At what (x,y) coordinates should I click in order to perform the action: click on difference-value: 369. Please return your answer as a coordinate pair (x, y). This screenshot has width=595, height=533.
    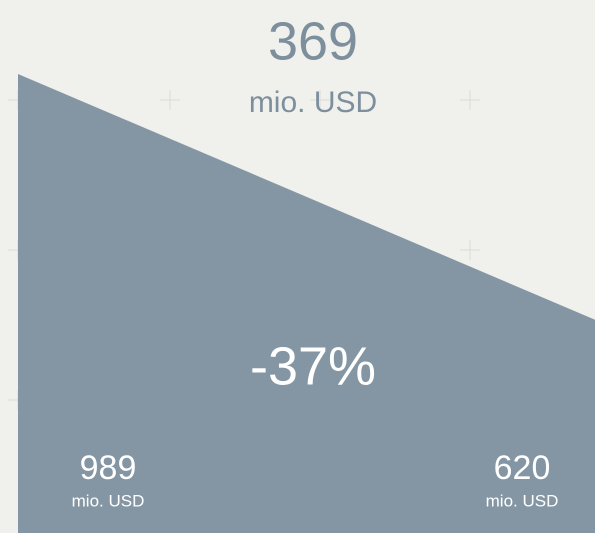
    Looking at the image, I should click on (313, 41).